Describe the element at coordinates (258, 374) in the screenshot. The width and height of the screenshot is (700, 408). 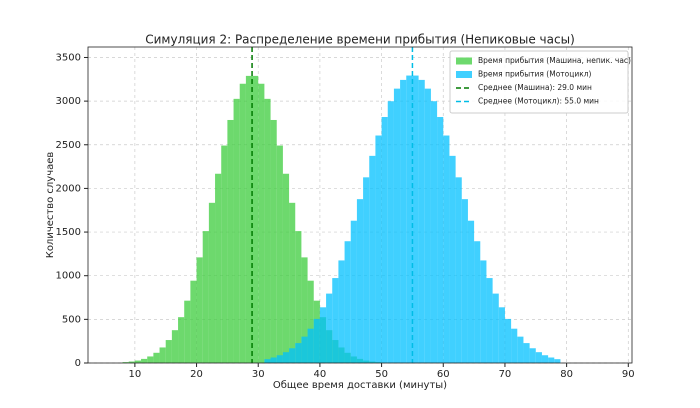
I see `x-tick-label: 30` at that location.